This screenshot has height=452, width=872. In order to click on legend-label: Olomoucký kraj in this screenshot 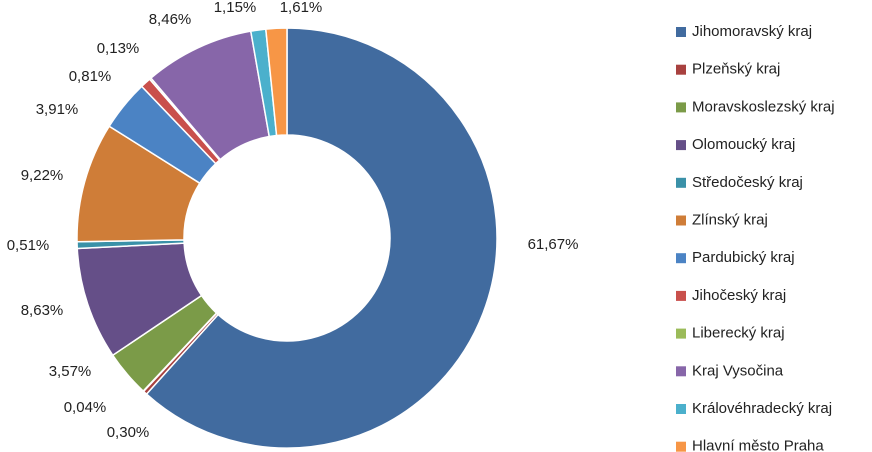, I will do `click(743, 144)`.